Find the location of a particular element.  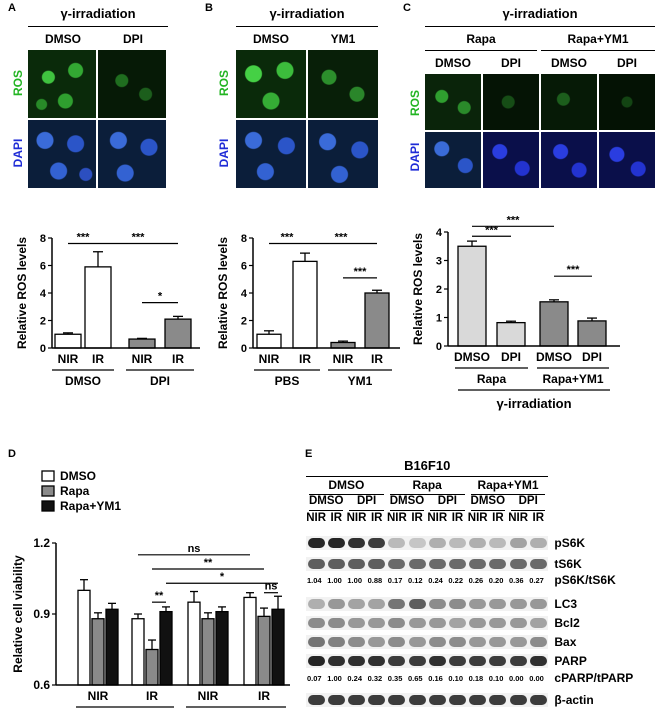

panel-a-condition: γ-irradiation is located at coordinates (98, 13).